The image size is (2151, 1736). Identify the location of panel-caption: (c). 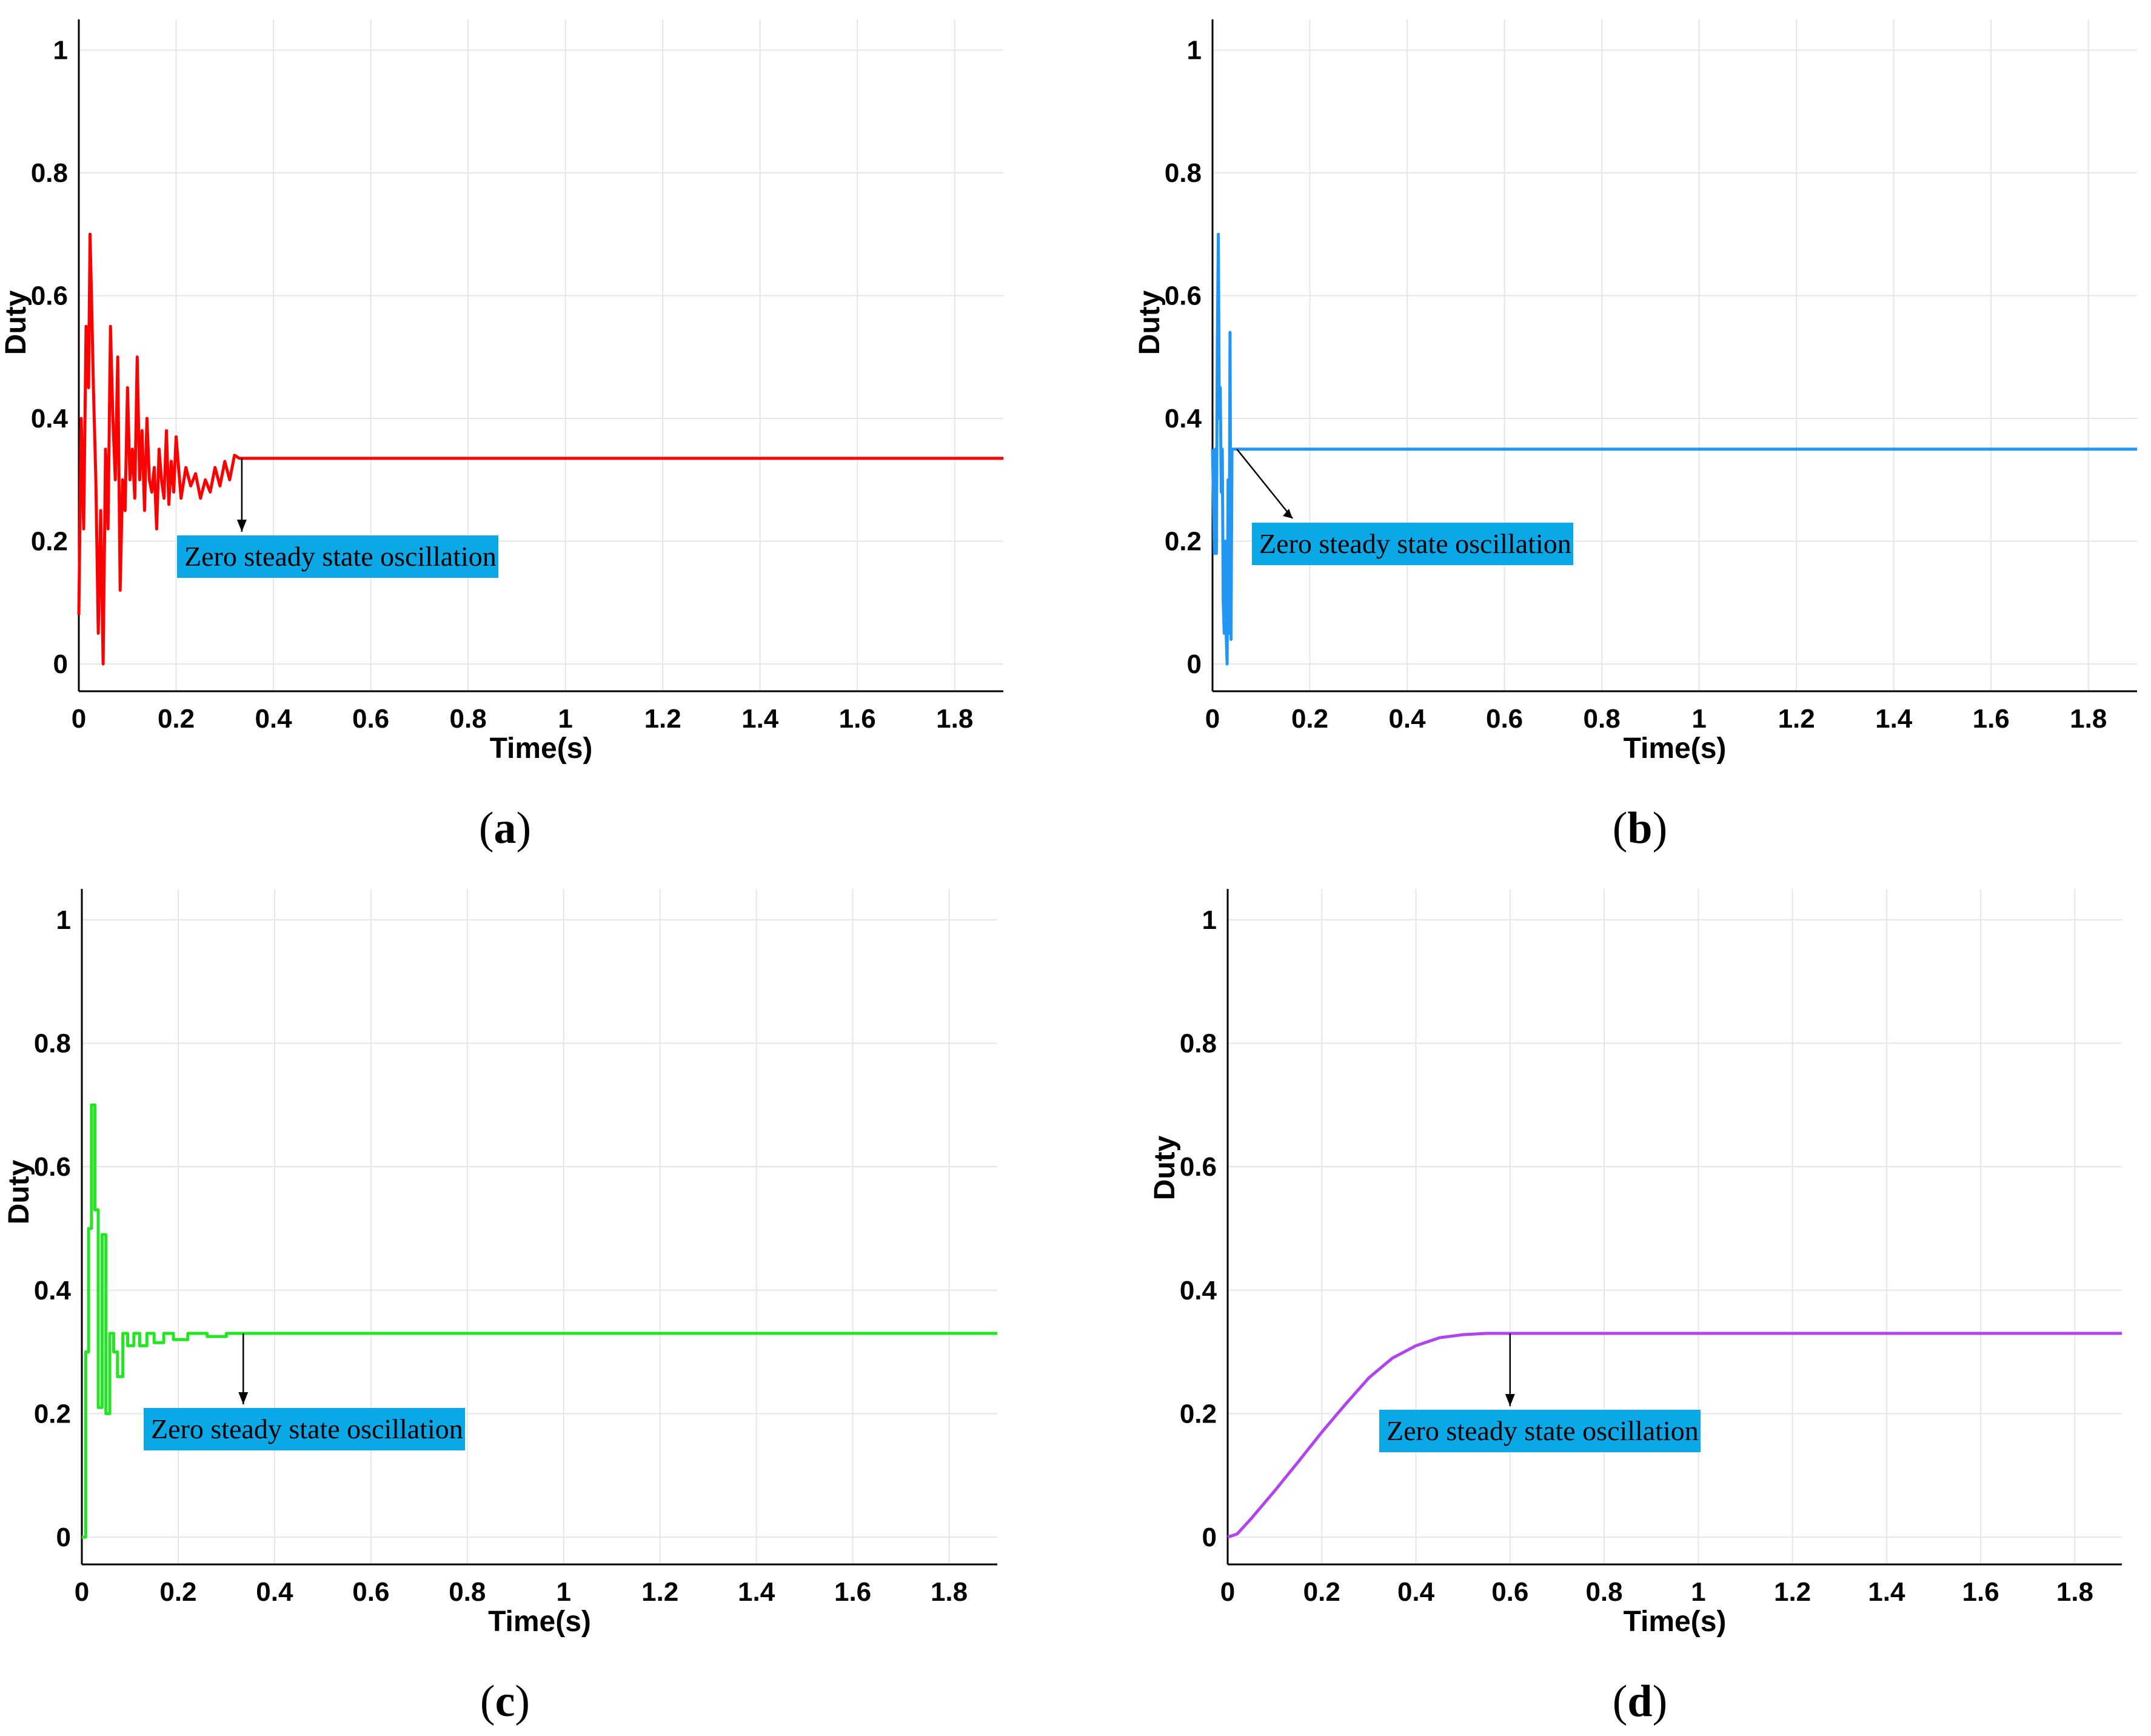
(505, 1702).